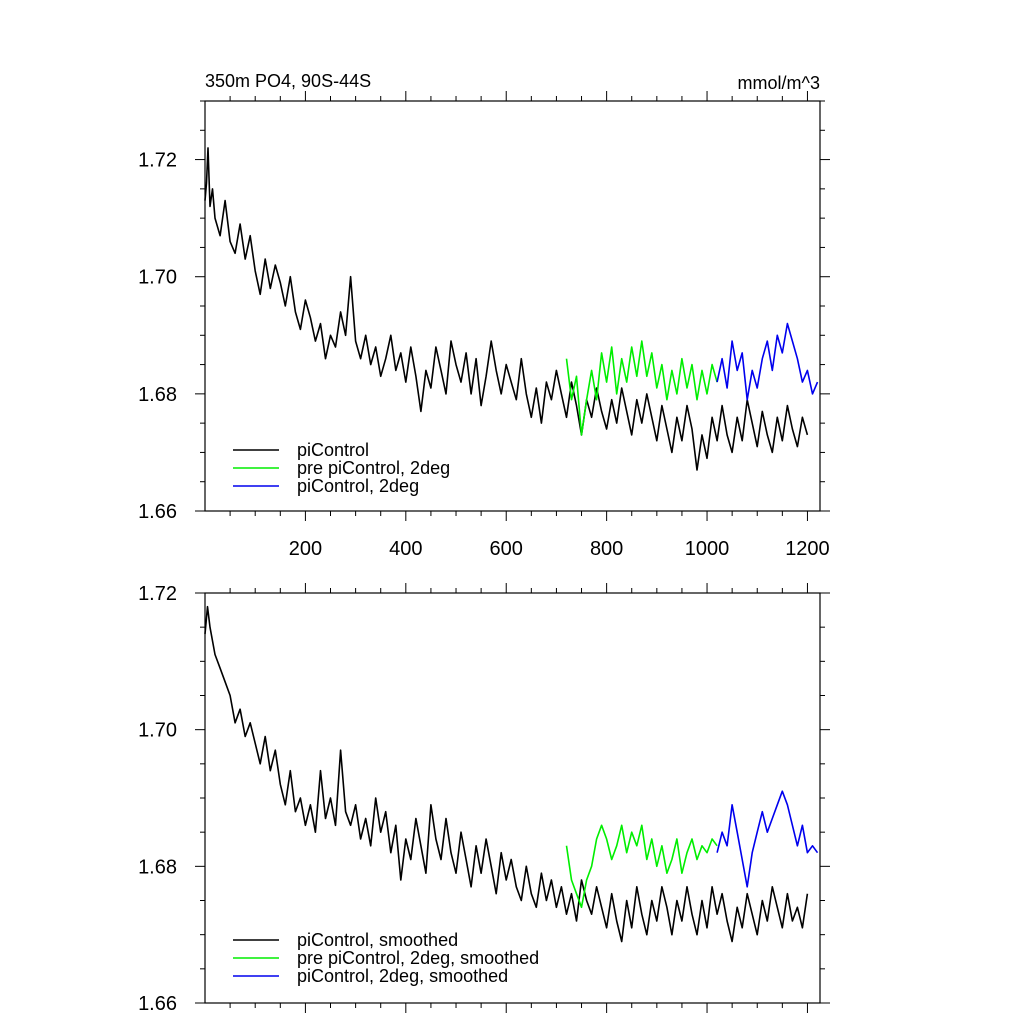 The height and width of the screenshot is (1024, 1024). What do you see at coordinates (358, 486) in the screenshot?
I see `legend-label: piControl, 2deg` at bounding box center [358, 486].